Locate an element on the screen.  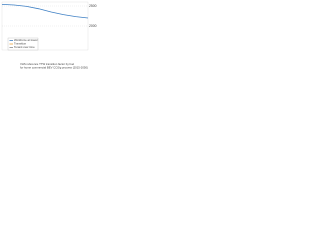
legend-label: Workforce at travel is located at coordinates (26, 40).